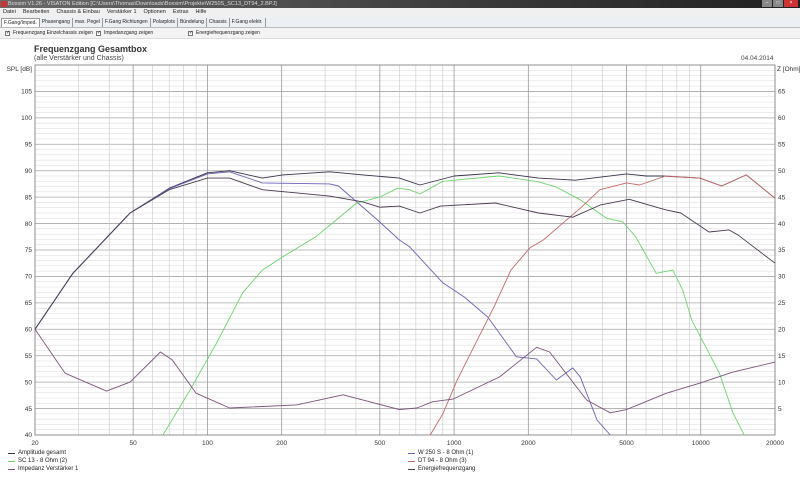  Describe the element at coordinates (775, 443) in the screenshot. I see `x-tick-label: 20000` at that location.